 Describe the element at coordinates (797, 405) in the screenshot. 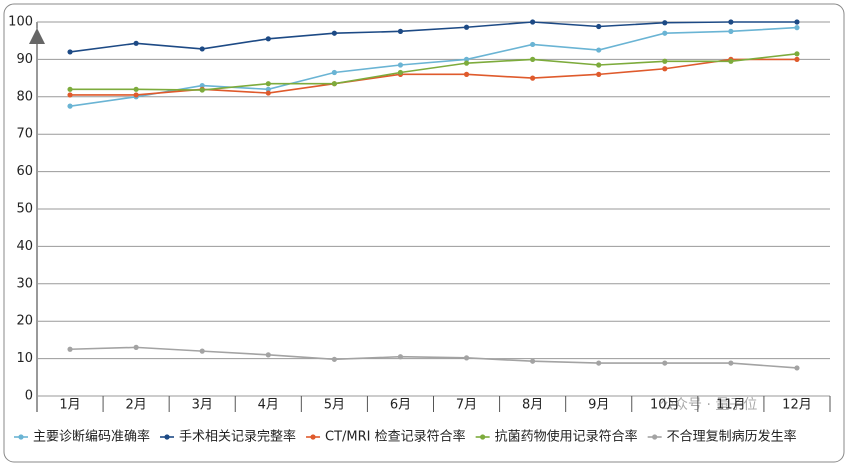

I see `x-tick-label: 12月` at that location.